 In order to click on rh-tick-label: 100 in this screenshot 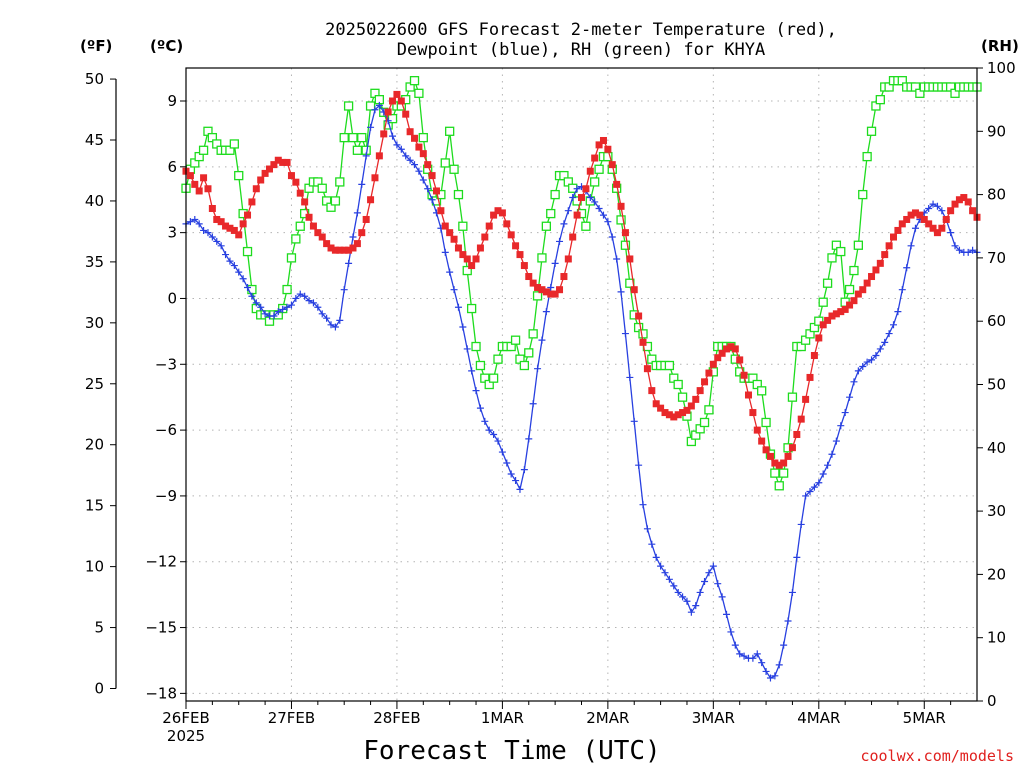, I will do `click(1001, 68)`.